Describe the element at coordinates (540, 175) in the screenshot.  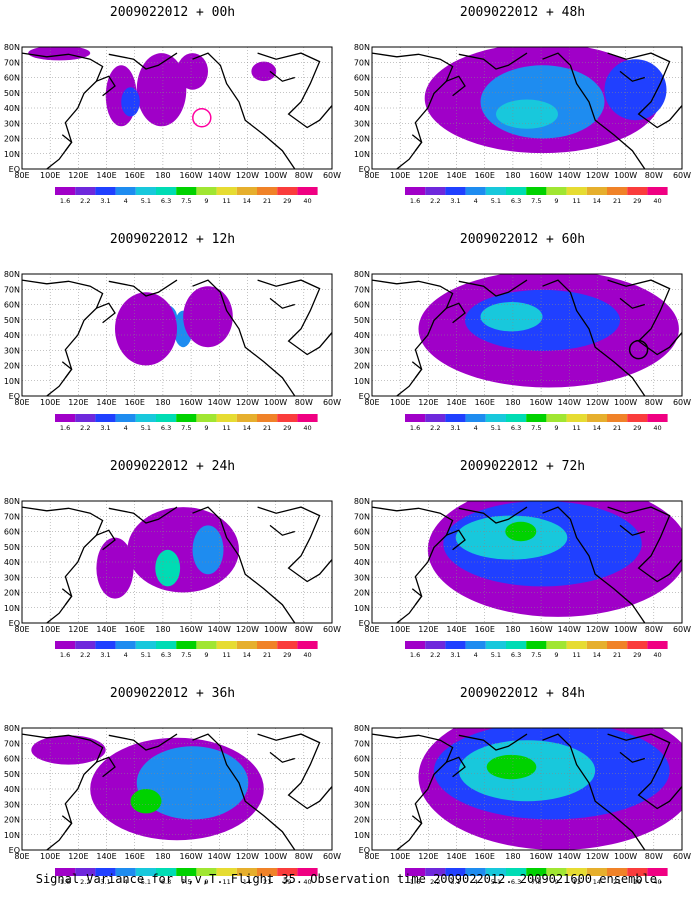
I see `lon-label: 160W` at that location.